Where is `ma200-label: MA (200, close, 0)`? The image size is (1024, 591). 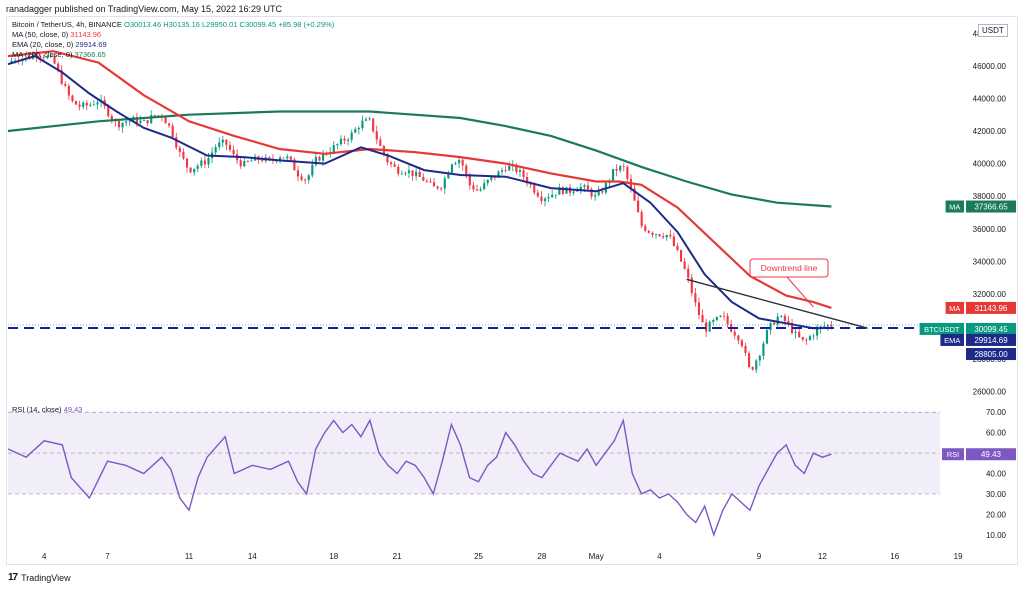
ma200-label: MA (200, close, 0) is located at coordinates (42, 54).